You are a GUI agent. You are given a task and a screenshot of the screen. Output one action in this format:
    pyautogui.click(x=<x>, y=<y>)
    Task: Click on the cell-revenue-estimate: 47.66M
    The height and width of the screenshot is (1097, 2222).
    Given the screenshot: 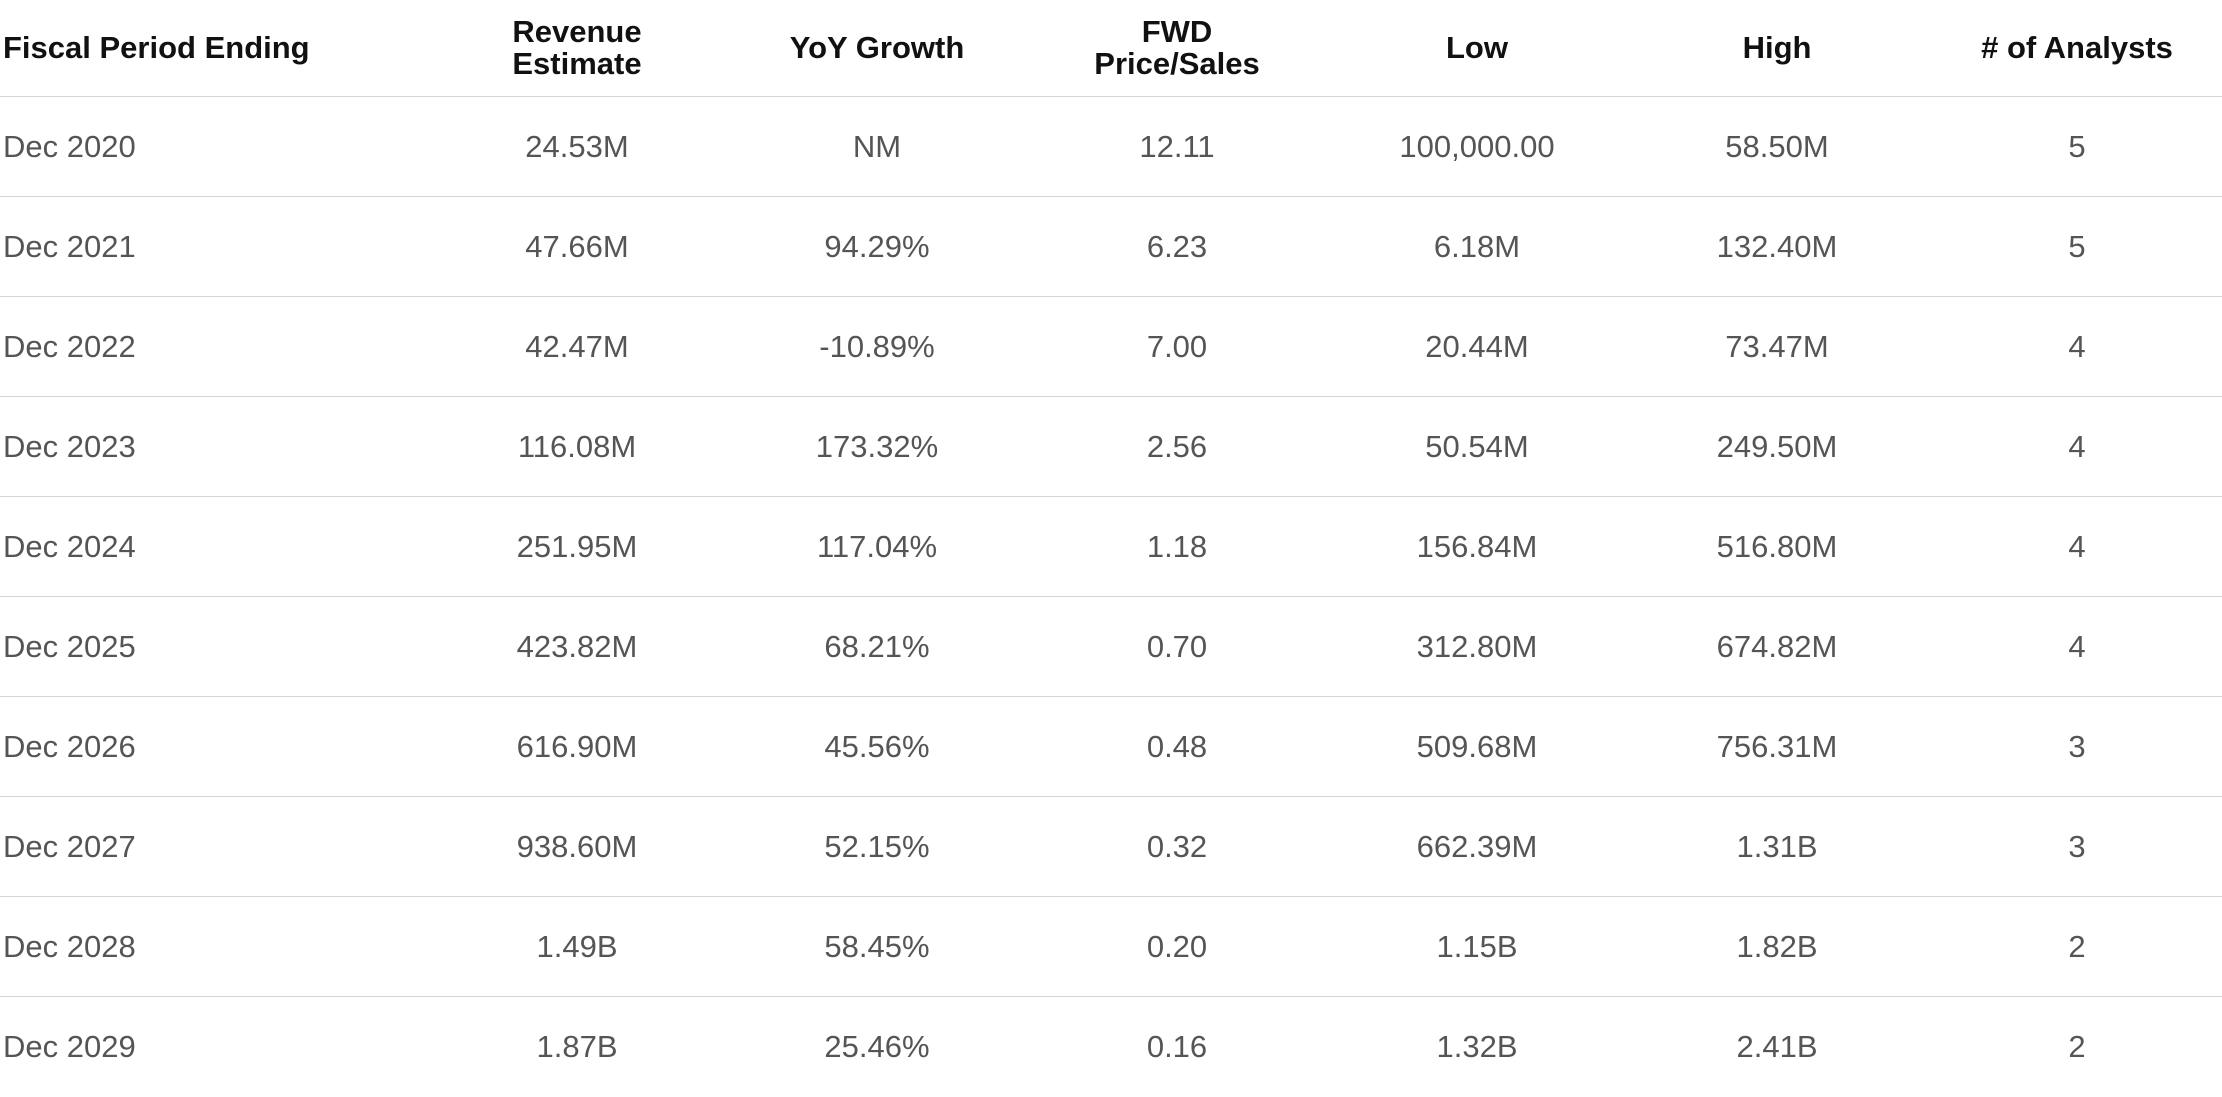 What is the action you would take?
    pyautogui.click(x=577, y=246)
    